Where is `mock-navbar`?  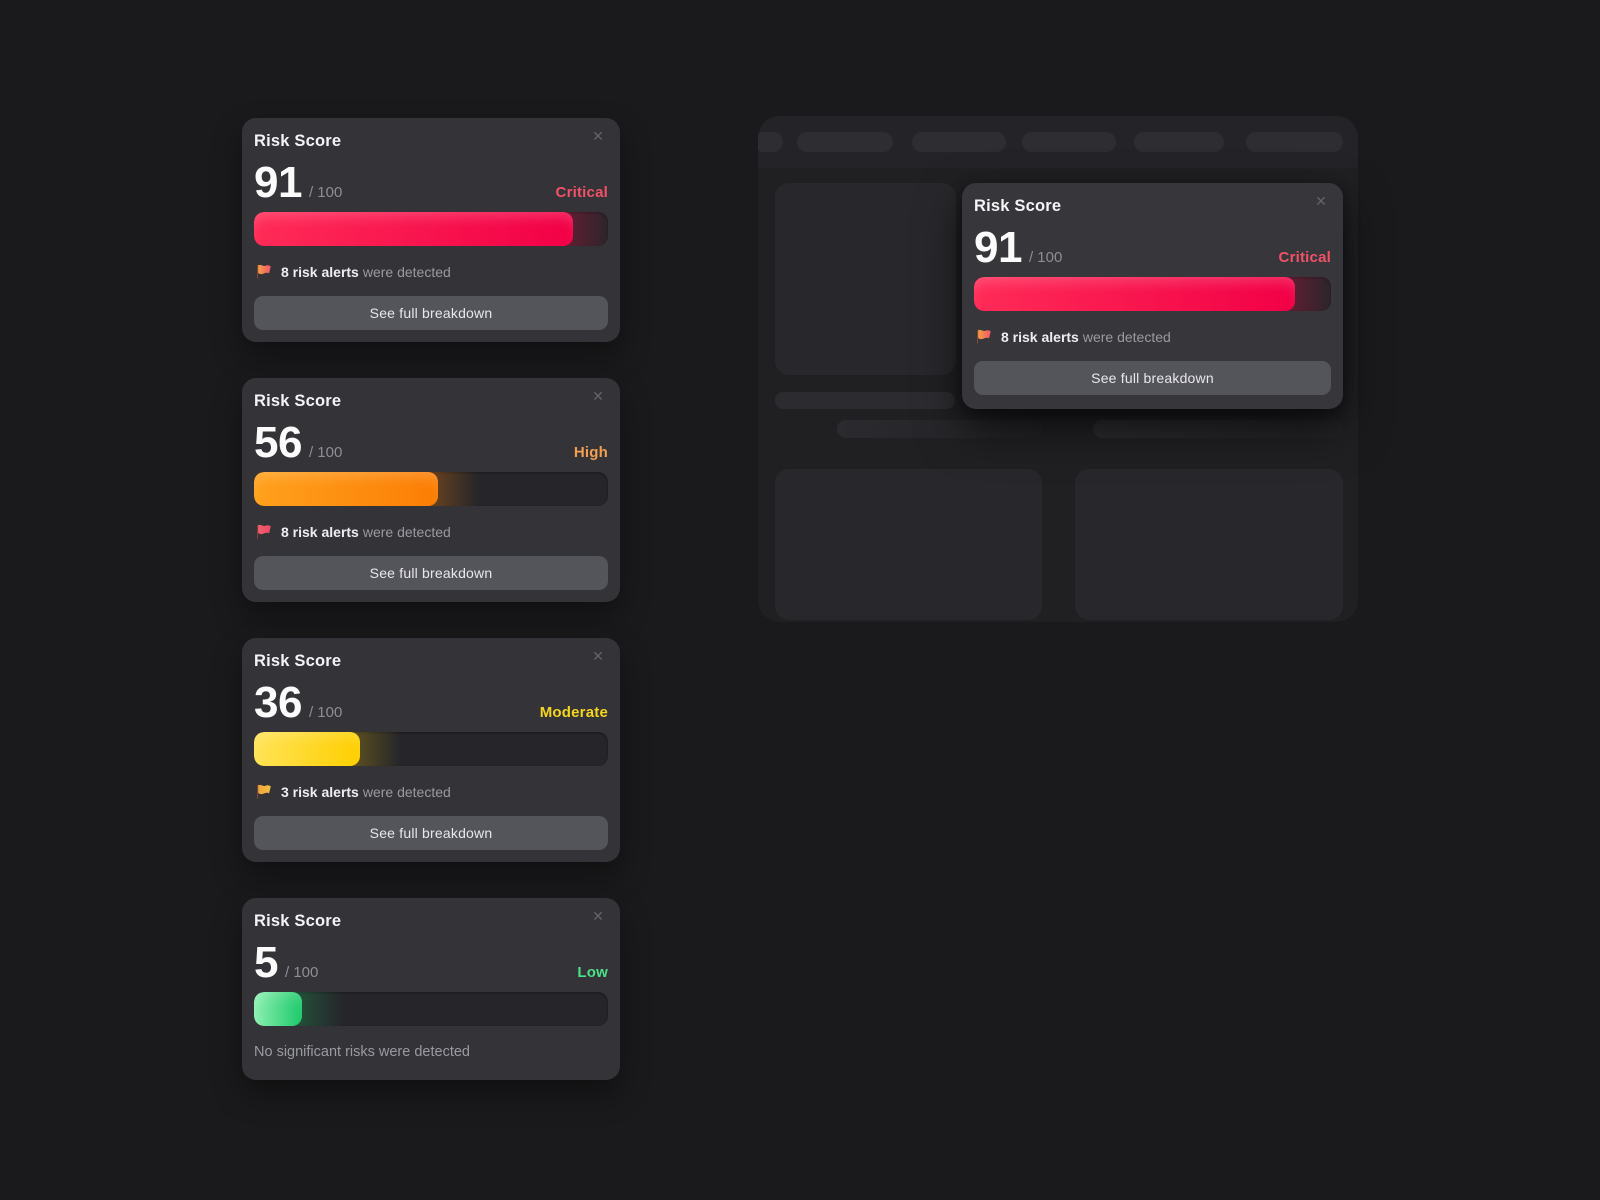 mock-navbar is located at coordinates (1058, 142).